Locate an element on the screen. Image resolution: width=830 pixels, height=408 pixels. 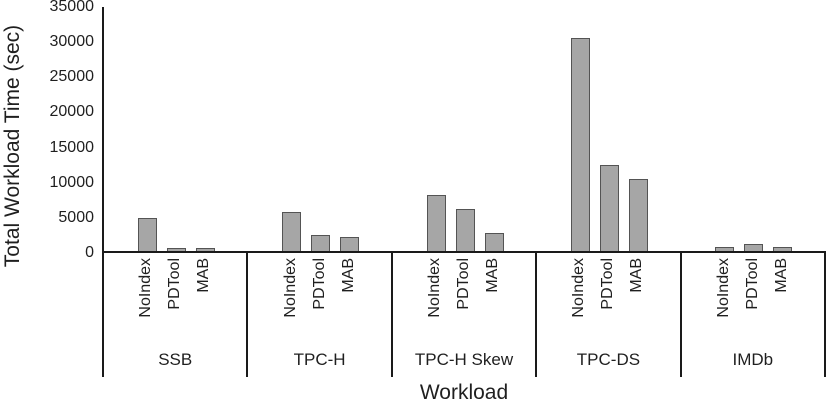
y-axis-tick-label: 25000 is located at coordinates (72, 77).